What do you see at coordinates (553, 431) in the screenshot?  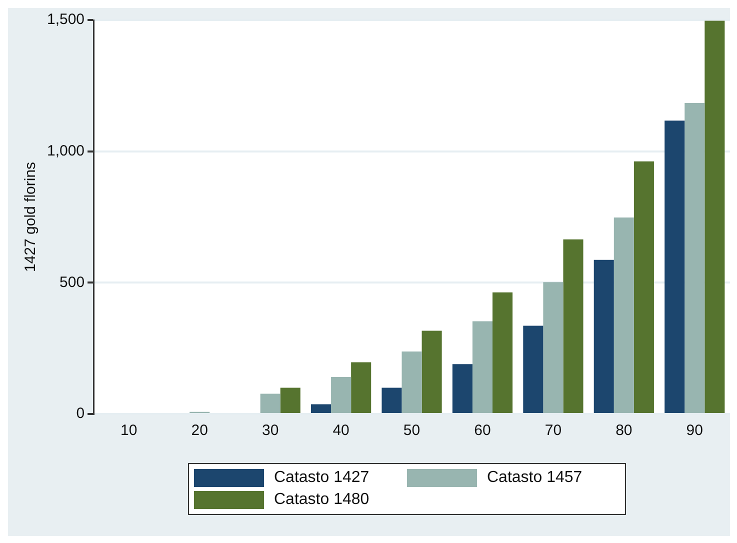 I see `x-tick-label: 70` at bounding box center [553, 431].